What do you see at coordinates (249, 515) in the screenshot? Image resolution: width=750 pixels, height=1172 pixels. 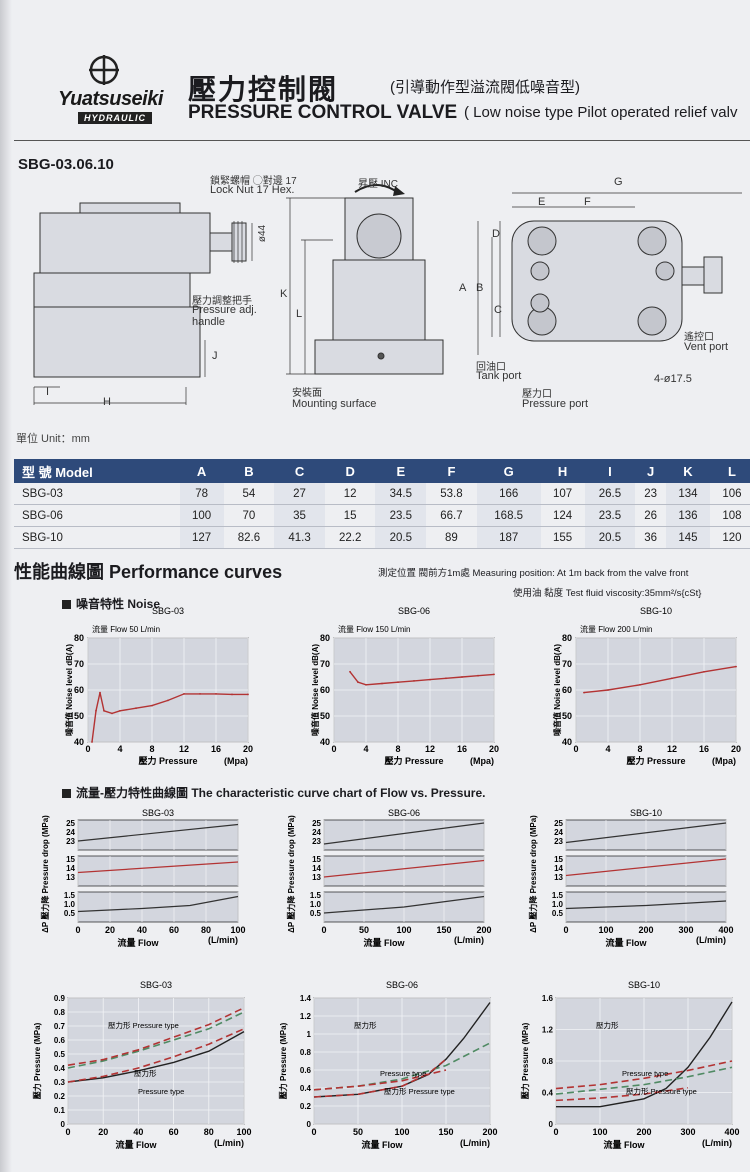 I see `table-cell: 70` at bounding box center [249, 515].